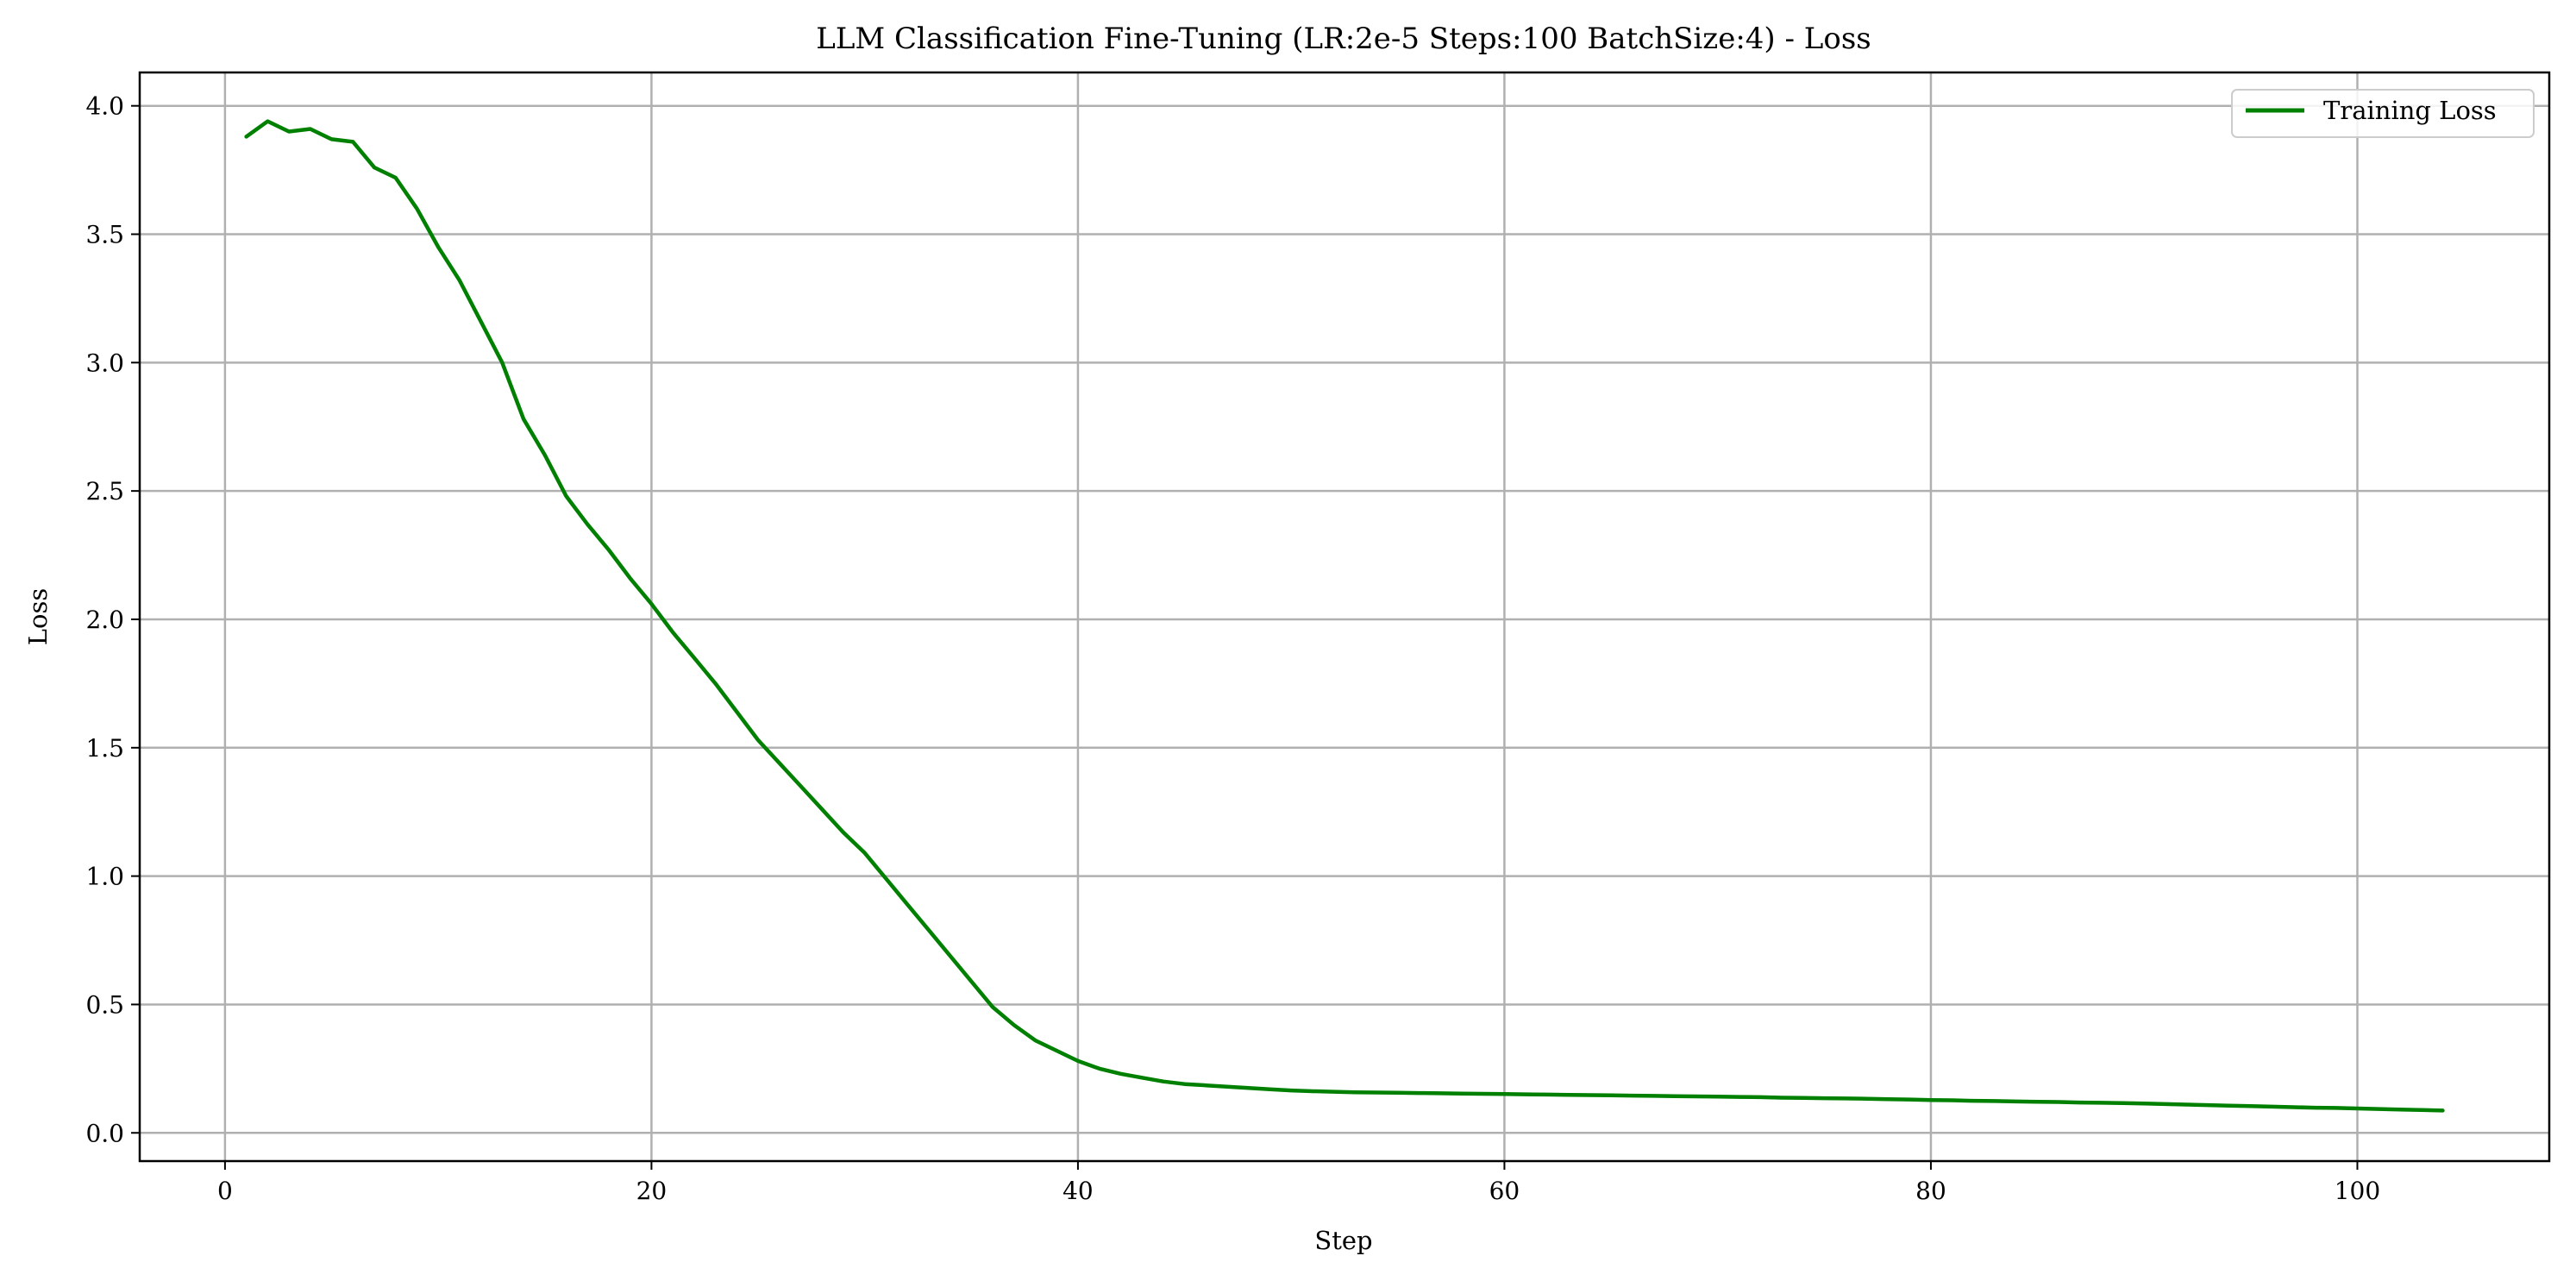 This screenshot has width=2576, height=1281. I want to click on y-tick-label: 2.5, so click(104, 491).